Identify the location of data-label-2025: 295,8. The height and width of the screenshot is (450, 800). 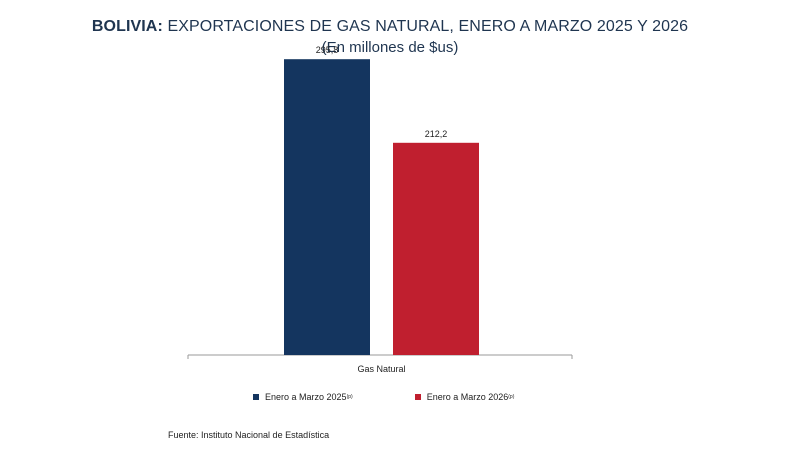
(327, 50).